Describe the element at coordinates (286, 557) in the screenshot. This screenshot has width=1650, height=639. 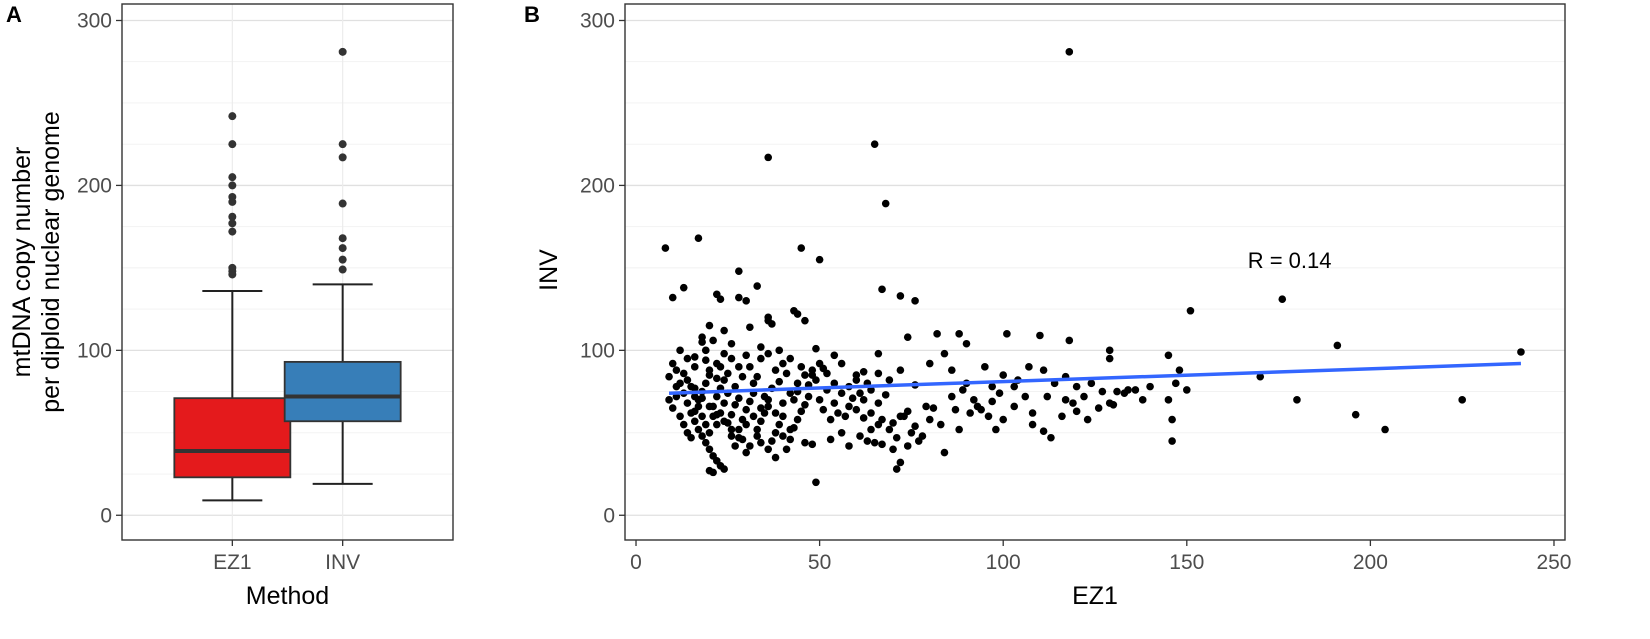
I see `panel-a-x-ticks: EZ1 INV` at that location.